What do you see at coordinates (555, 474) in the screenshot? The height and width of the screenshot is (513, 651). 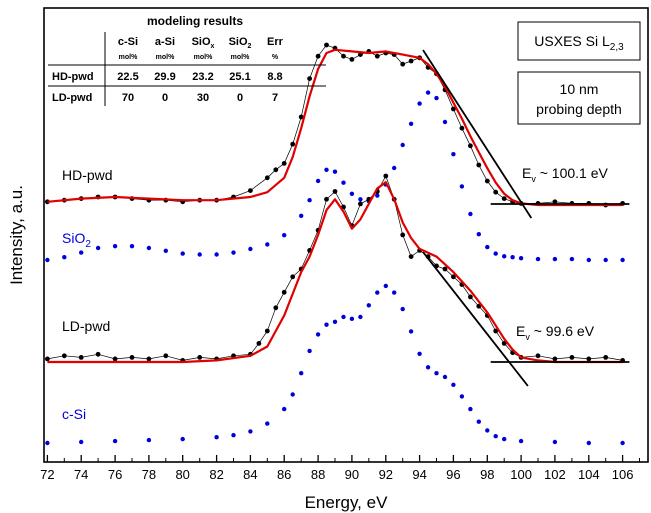 I see `x-tick-label: 102` at bounding box center [555, 474].